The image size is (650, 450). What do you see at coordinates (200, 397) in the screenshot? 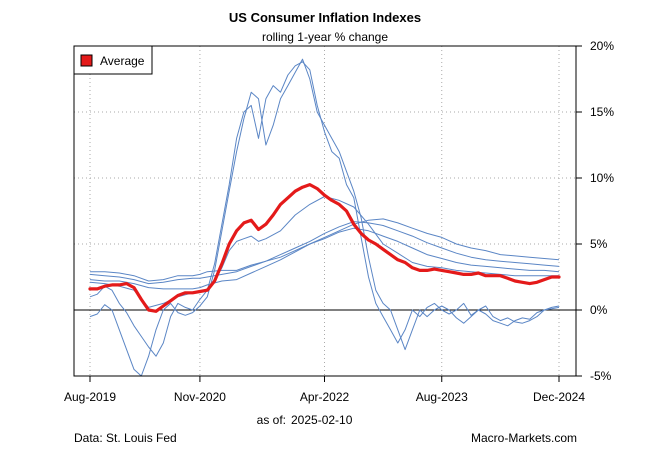
I see `x-tick-label: Nov-2020` at bounding box center [200, 397].